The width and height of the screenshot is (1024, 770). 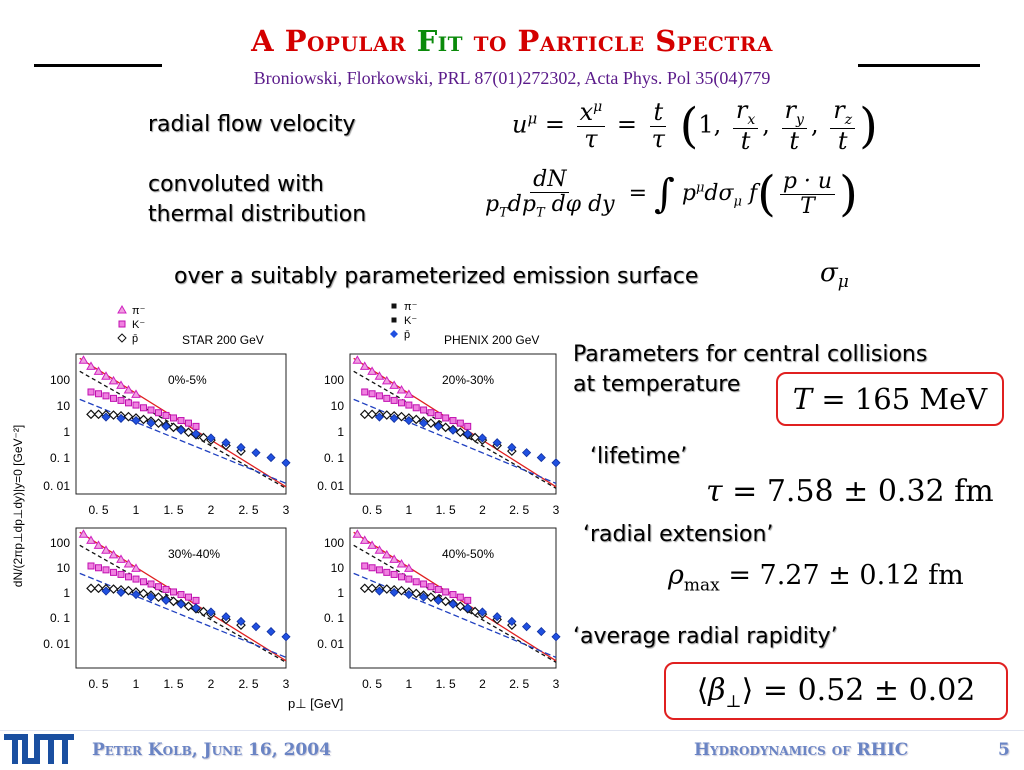 What do you see at coordinates (512, 41) in the screenshot?
I see `slide-title: A Popular Fit to Particle Spectra` at bounding box center [512, 41].